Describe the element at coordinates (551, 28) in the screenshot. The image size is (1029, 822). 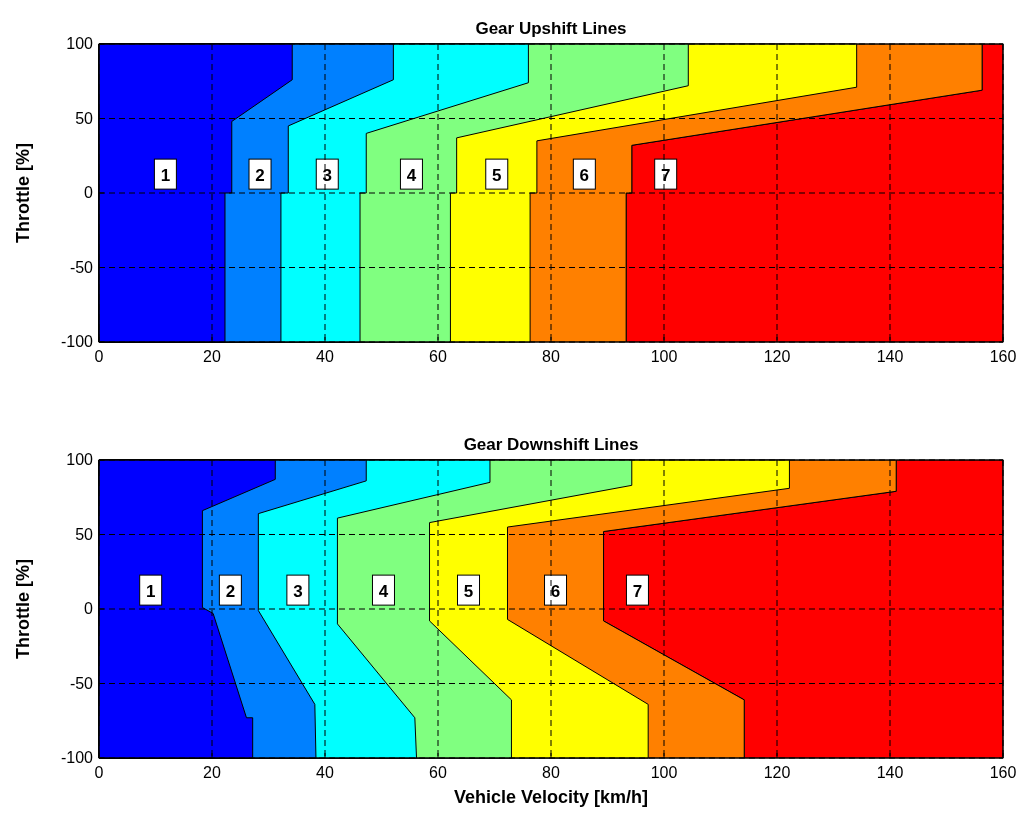
I see `chart-title: Gear Upshift Lines` at that location.